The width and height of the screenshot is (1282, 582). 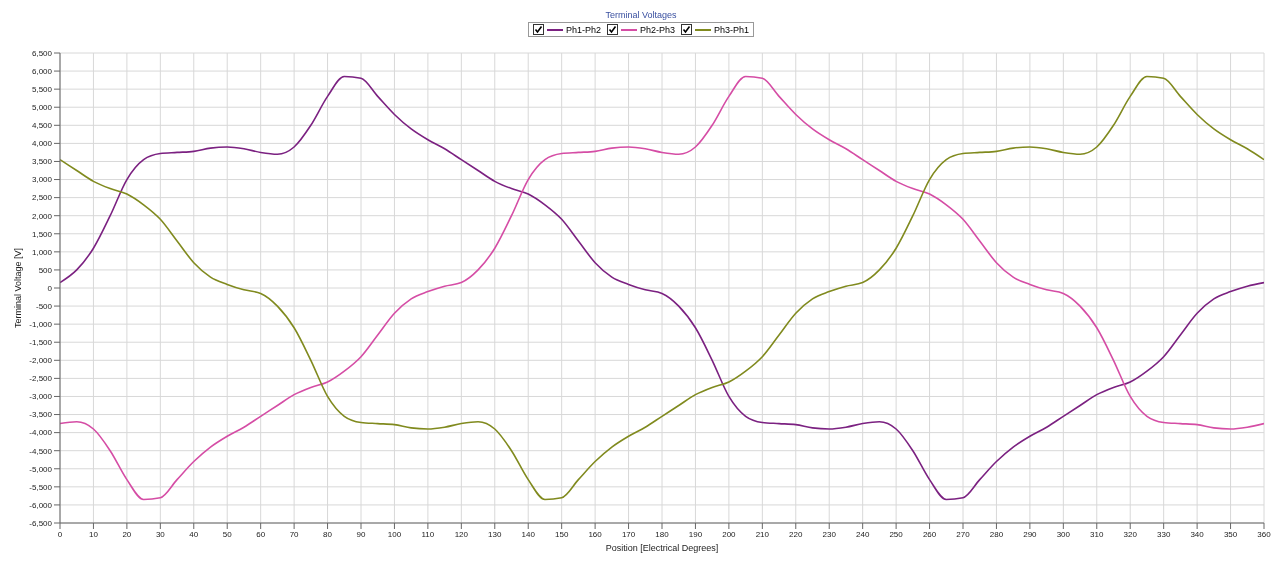 What do you see at coordinates (328, 534) in the screenshot?
I see `x-tick-label: 80` at bounding box center [328, 534].